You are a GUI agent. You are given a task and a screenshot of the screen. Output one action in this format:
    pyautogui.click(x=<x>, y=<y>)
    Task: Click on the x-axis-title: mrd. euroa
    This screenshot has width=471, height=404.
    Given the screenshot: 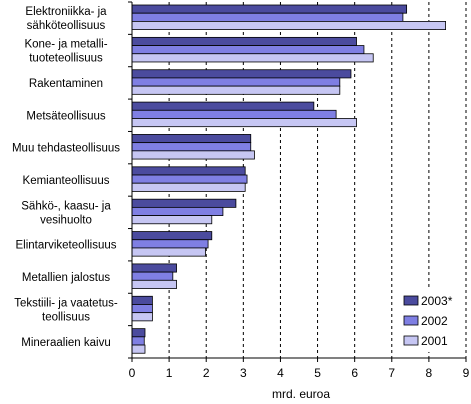 What is the action you would take?
    pyautogui.click(x=301, y=394)
    